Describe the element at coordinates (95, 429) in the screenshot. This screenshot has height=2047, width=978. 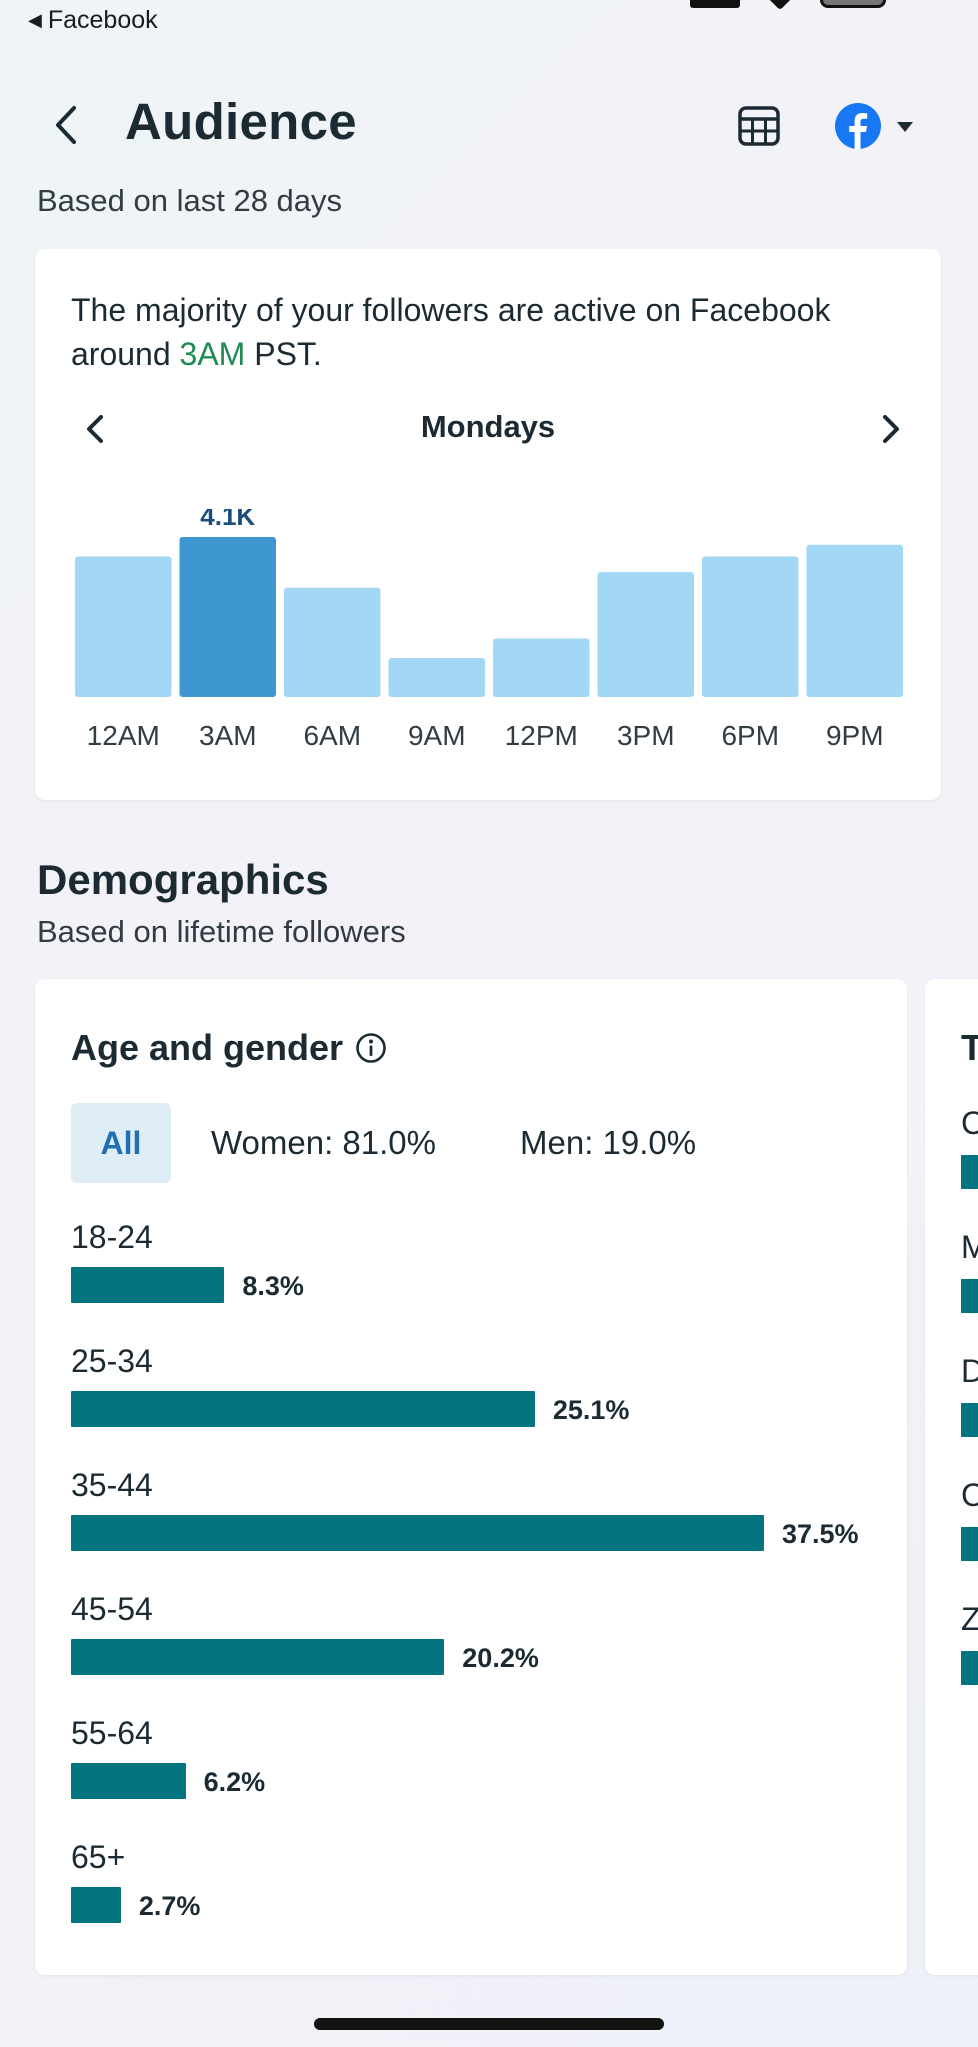
I see `chevron-left-icon` at that location.